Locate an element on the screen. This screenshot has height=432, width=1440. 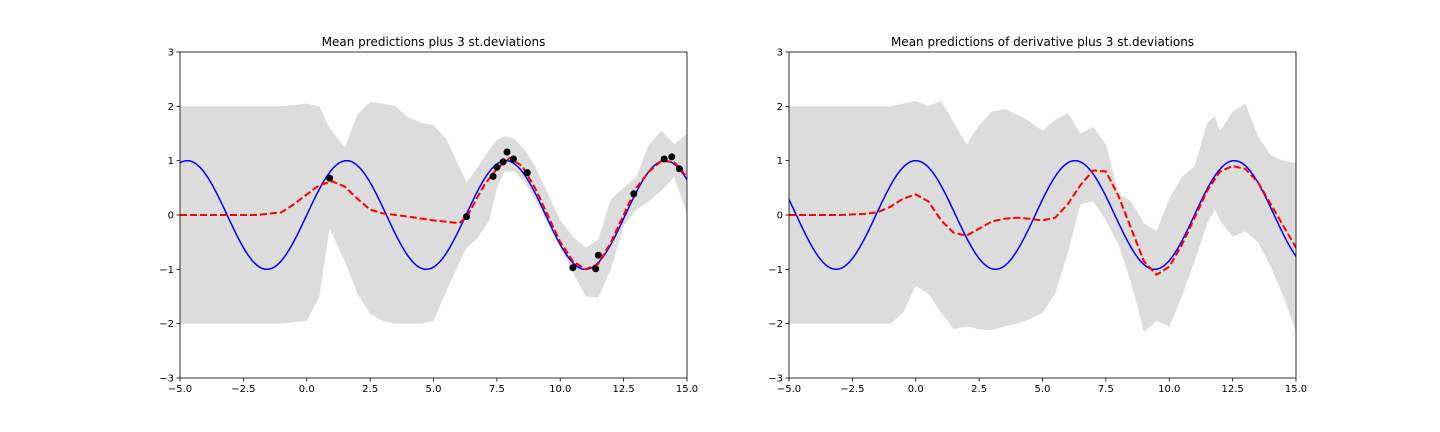
chart-title: Mean predictions plus 3 st.deviations is located at coordinates (434, 42).